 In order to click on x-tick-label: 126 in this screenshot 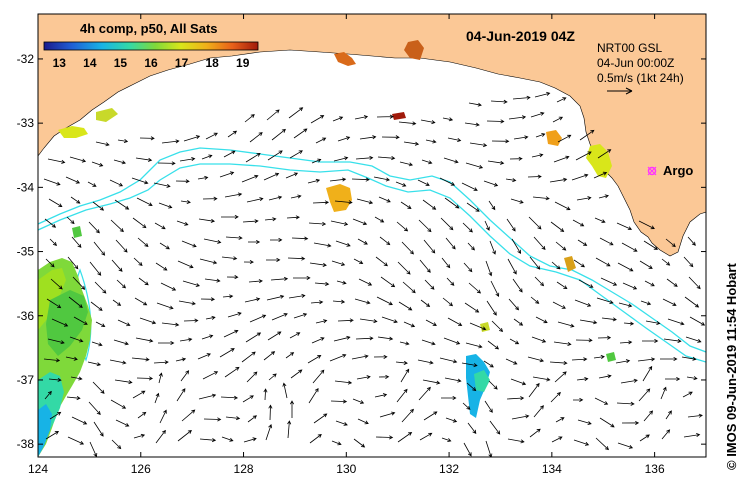, I will do `click(141, 469)`.